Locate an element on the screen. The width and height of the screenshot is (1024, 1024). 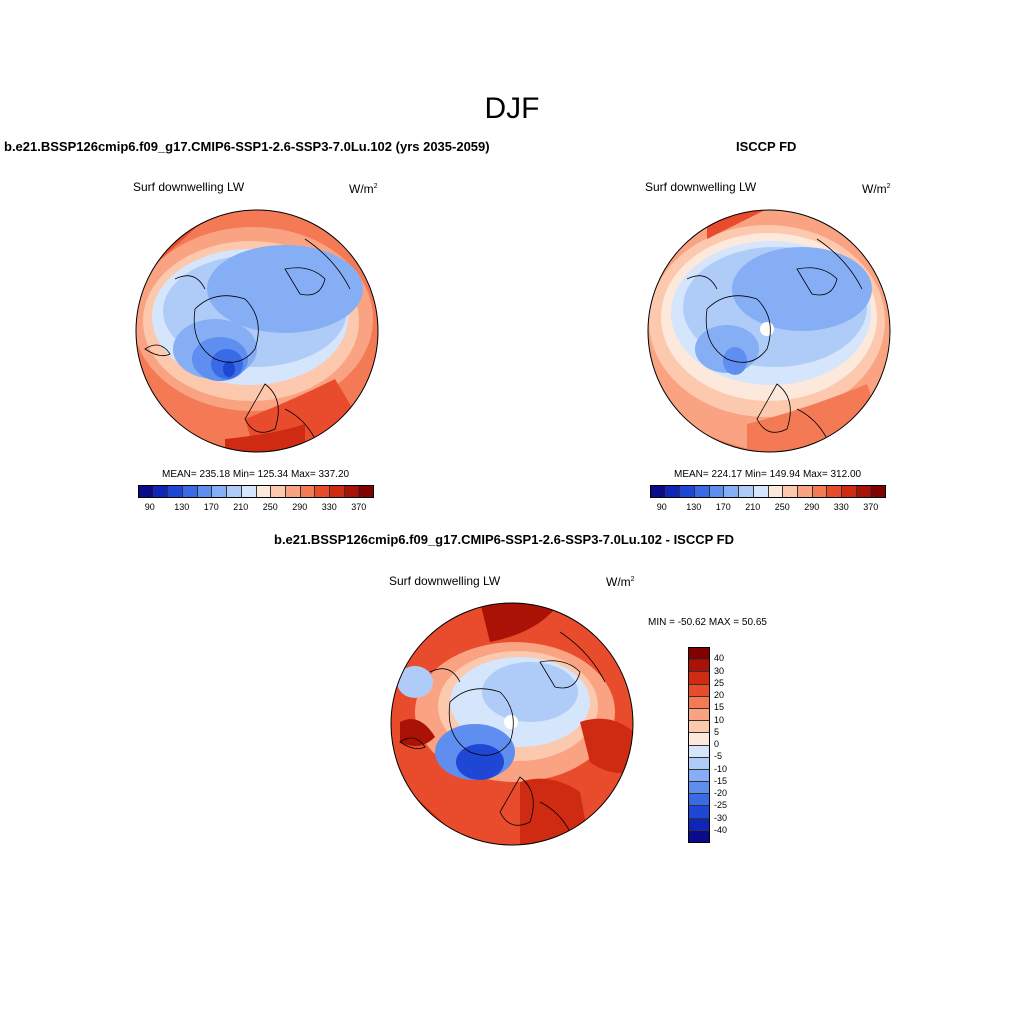
panel1-variable-label: Surf downwelling LW is located at coordinates (189, 187).